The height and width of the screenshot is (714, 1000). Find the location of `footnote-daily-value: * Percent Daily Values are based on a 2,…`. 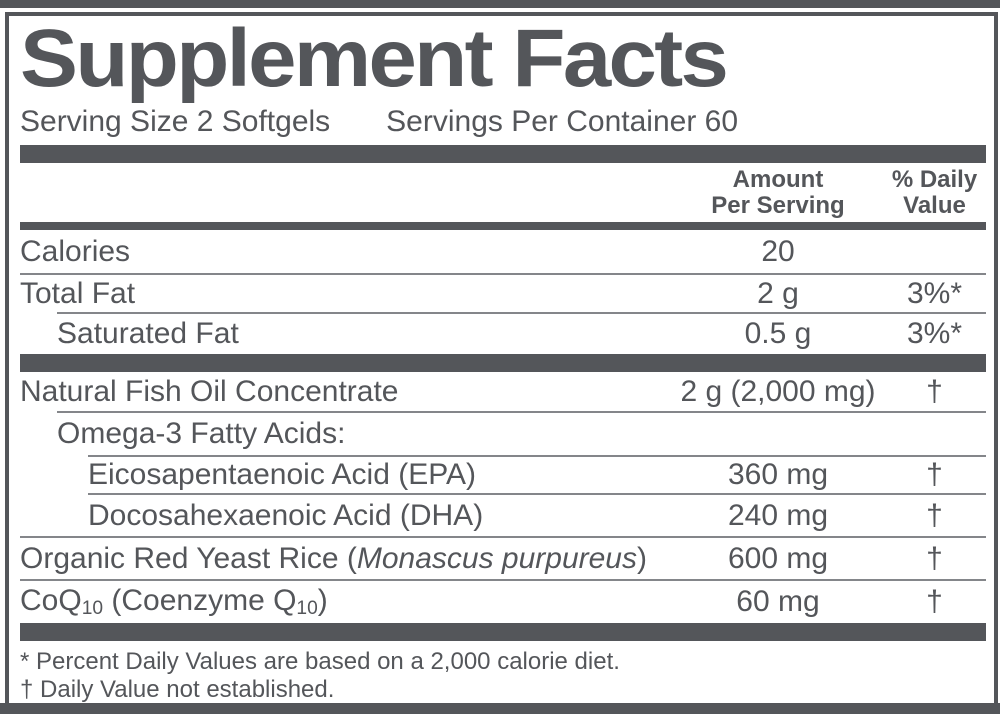

footnote-daily-value: * Percent Daily Values are based on a 2,… is located at coordinates (320, 661).